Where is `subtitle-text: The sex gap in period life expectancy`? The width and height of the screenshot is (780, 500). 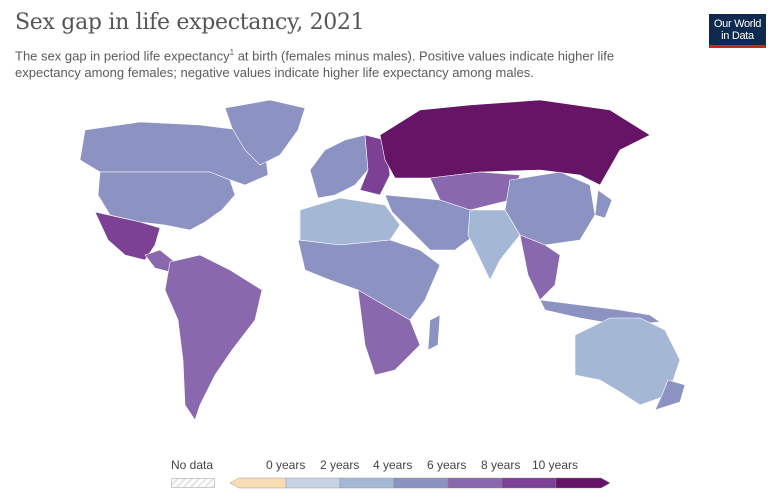
subtitle-text: The sex gap in period life expectancy is located at coordinates (122, 56).